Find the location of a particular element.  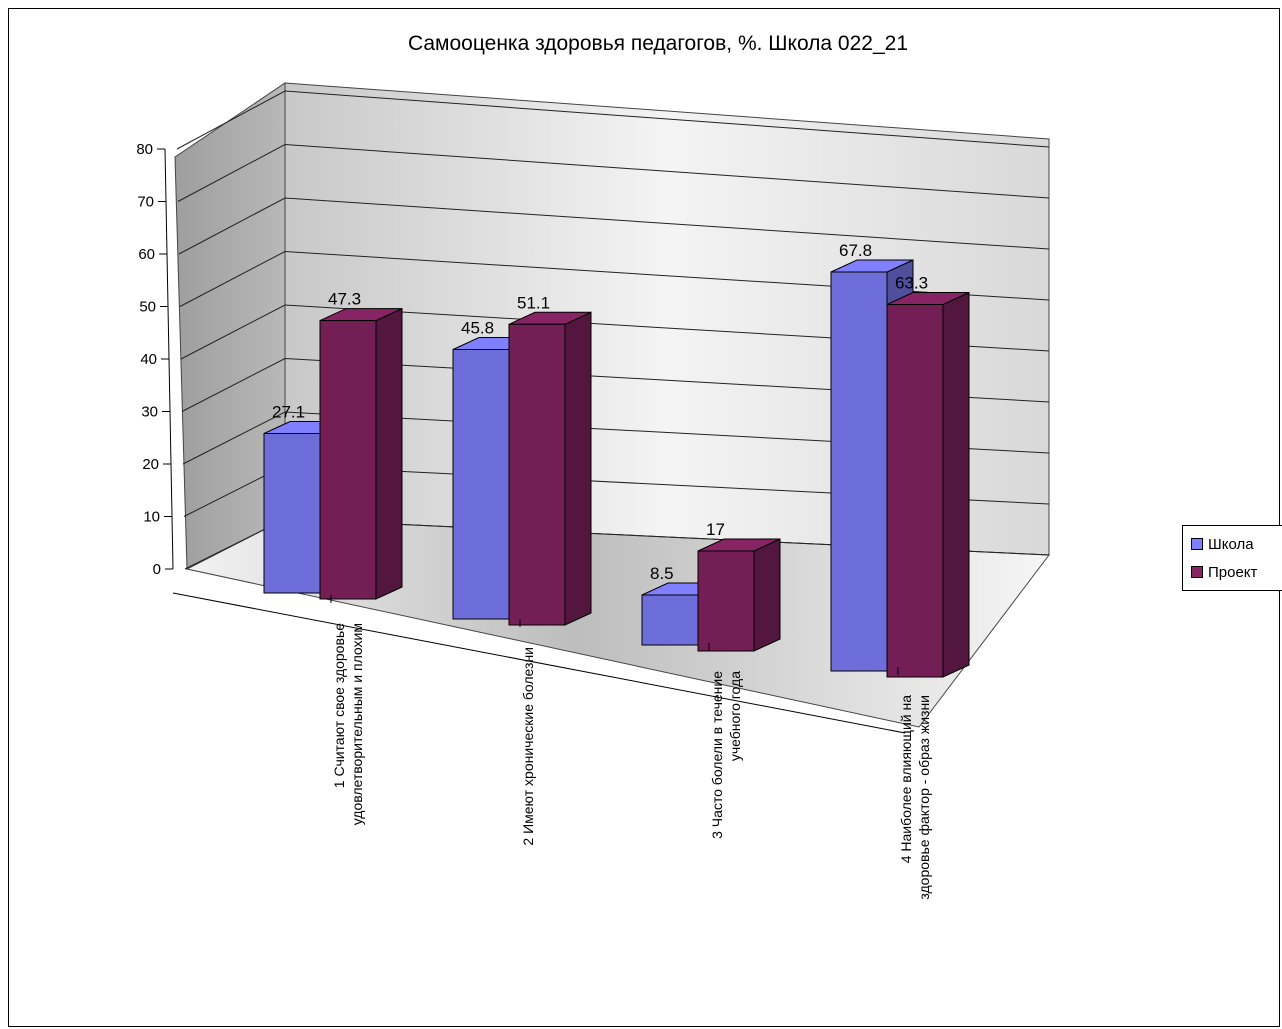

legend-label-proekt: Проект is located at coordinates (1233, 572).